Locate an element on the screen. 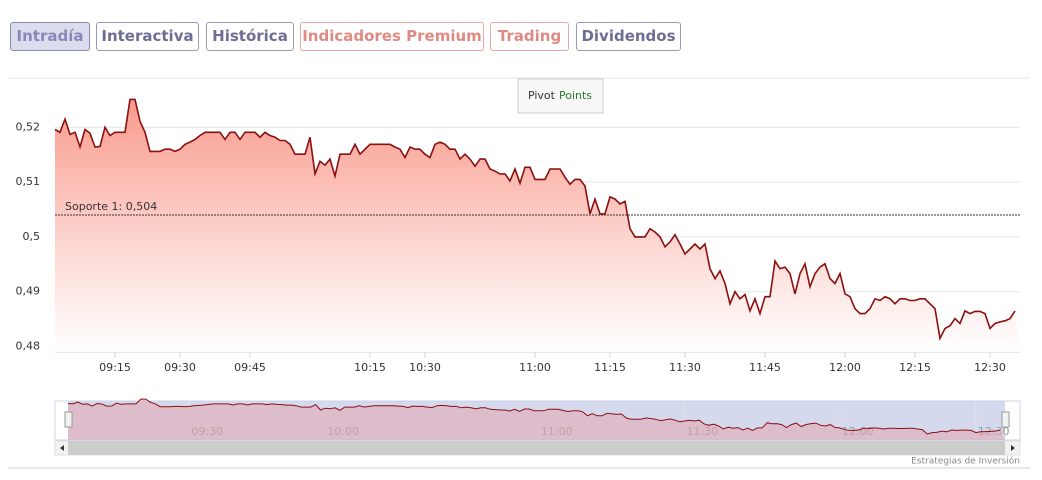 The width and height of the screenshot is (1042, 480). y-tick-label: 0,49 is located at coordinates (28, 291).